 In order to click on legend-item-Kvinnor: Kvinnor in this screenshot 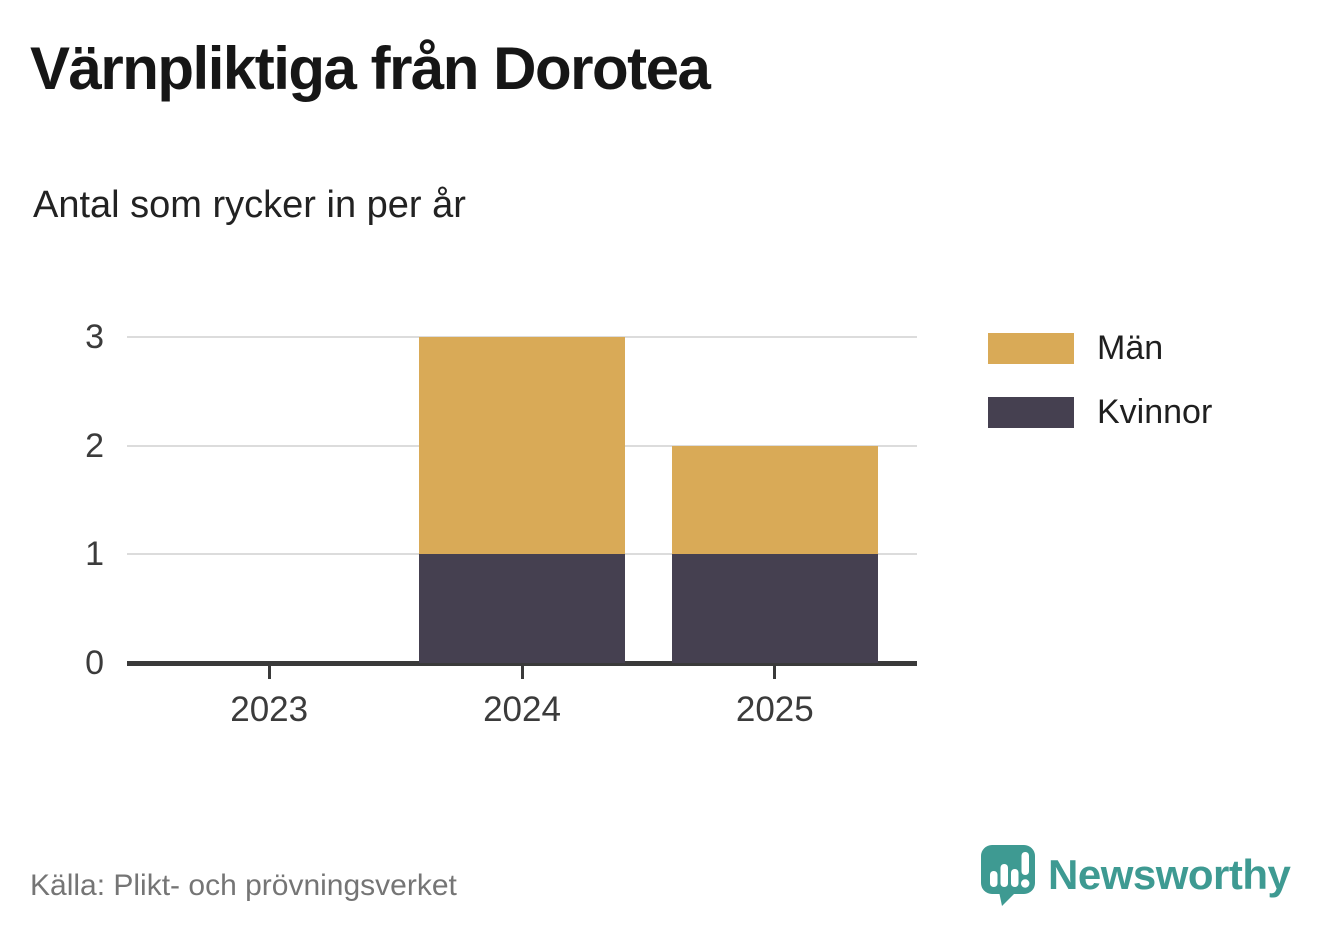, I will do `click(1100, 412)`.